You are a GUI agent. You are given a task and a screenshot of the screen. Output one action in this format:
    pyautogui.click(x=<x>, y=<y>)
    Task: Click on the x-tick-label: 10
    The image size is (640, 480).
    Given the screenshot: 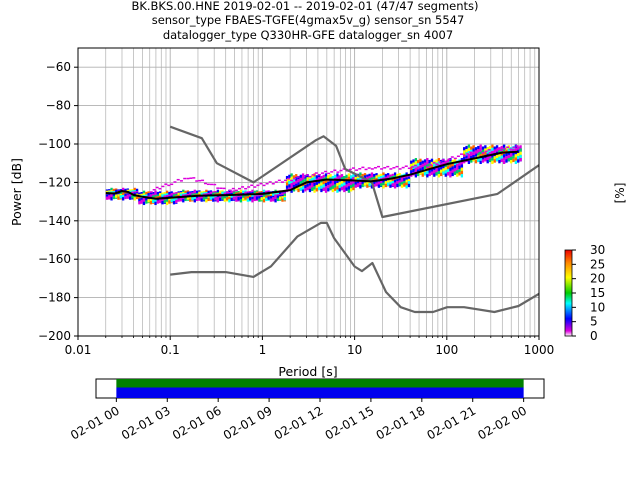 What is the action you would take?
    pyautogui.click(x=354, y=350)
    